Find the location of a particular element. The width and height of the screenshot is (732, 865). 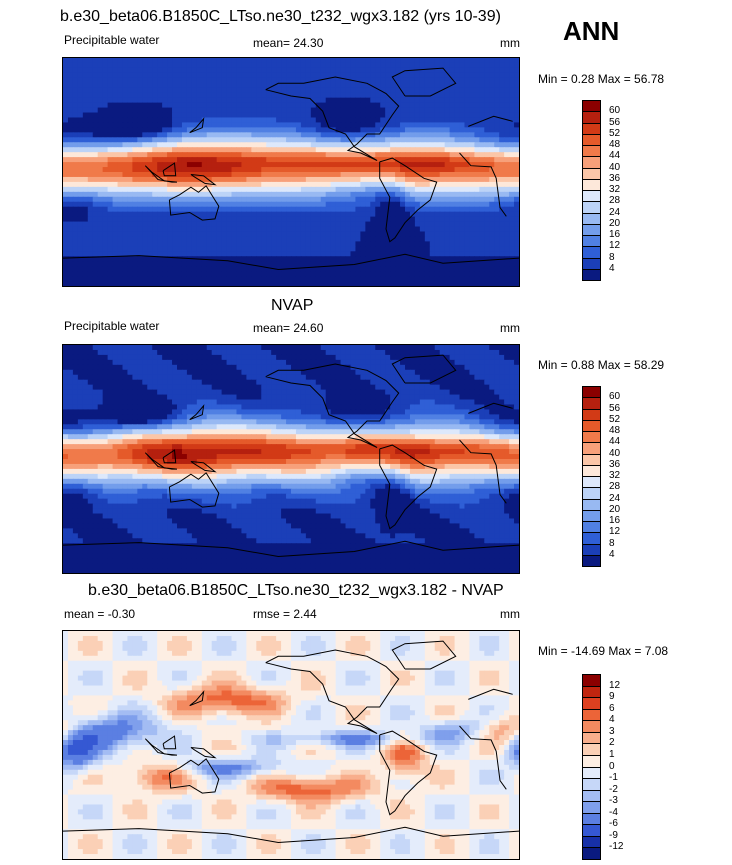

colorbar-tick-label: -12 is located at coordinates (616, 847).